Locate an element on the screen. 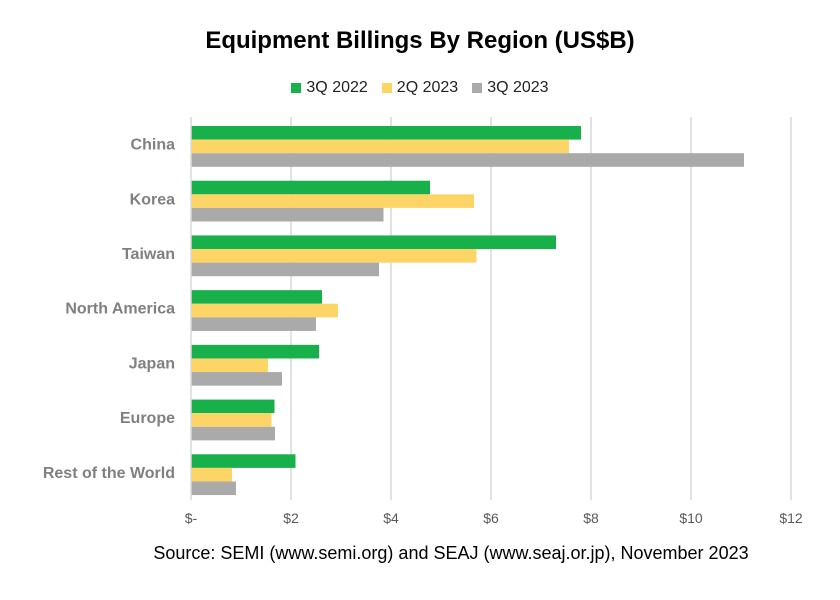 The image size is (840, 600). x-tick-label: $4 is located at coordinates (391, 518).